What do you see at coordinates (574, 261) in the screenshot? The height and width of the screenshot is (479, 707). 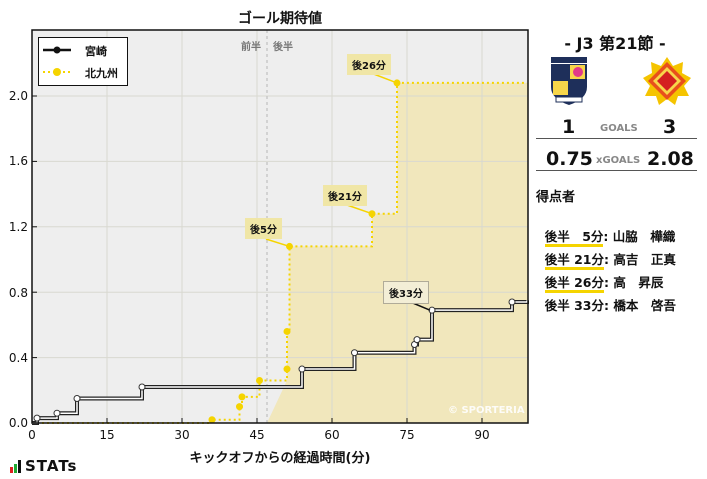 I see `scorer-time: 後半 21分` at bounding box center [574, 261].